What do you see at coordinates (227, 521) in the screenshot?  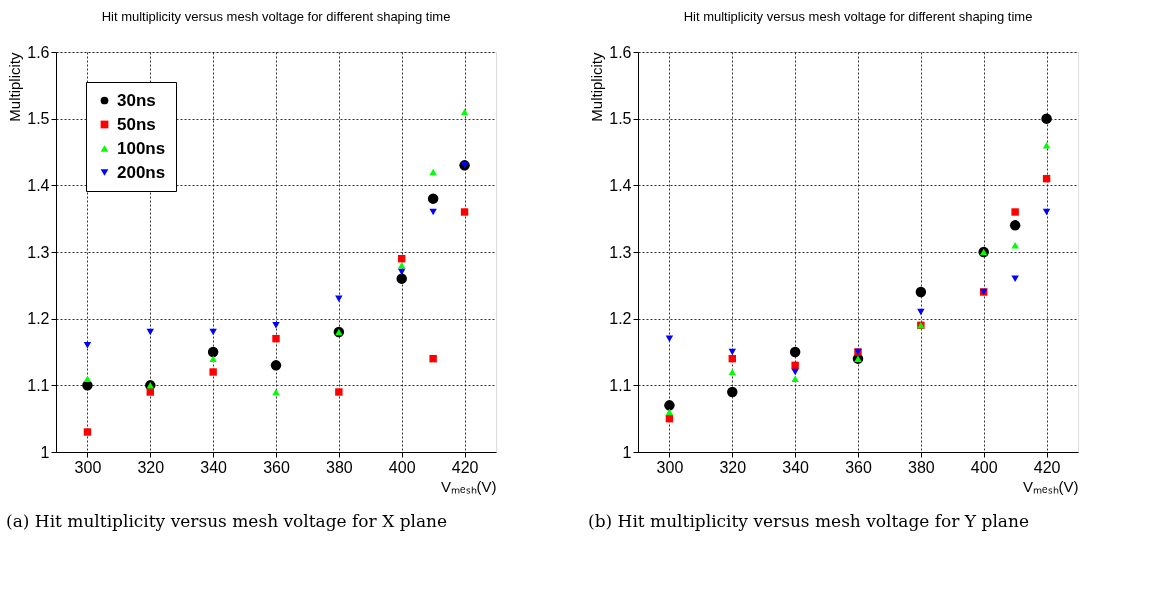 I see `text: (a) Hit multiplicity versus mesh voltage for X plane` at bounding box center [227, 521].